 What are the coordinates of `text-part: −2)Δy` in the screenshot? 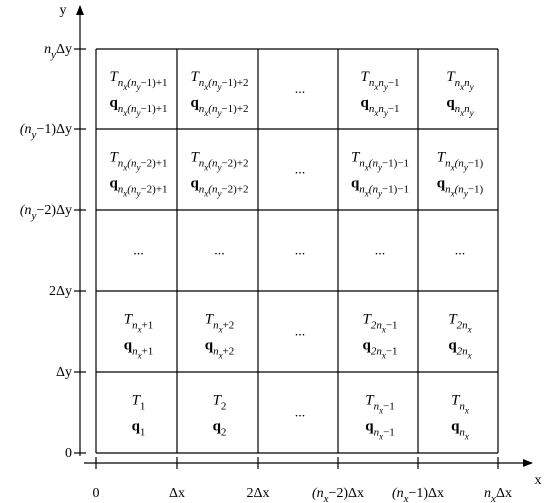 It's located at (54, 210).